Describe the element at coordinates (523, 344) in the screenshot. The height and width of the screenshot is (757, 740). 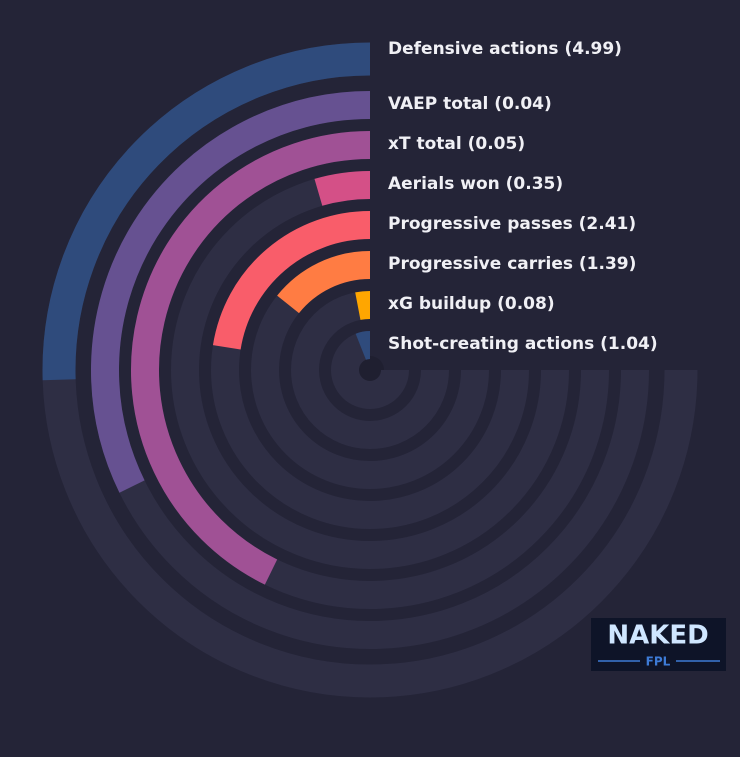
I see `category-label: Shot-creating actions (1.04)` at that location.